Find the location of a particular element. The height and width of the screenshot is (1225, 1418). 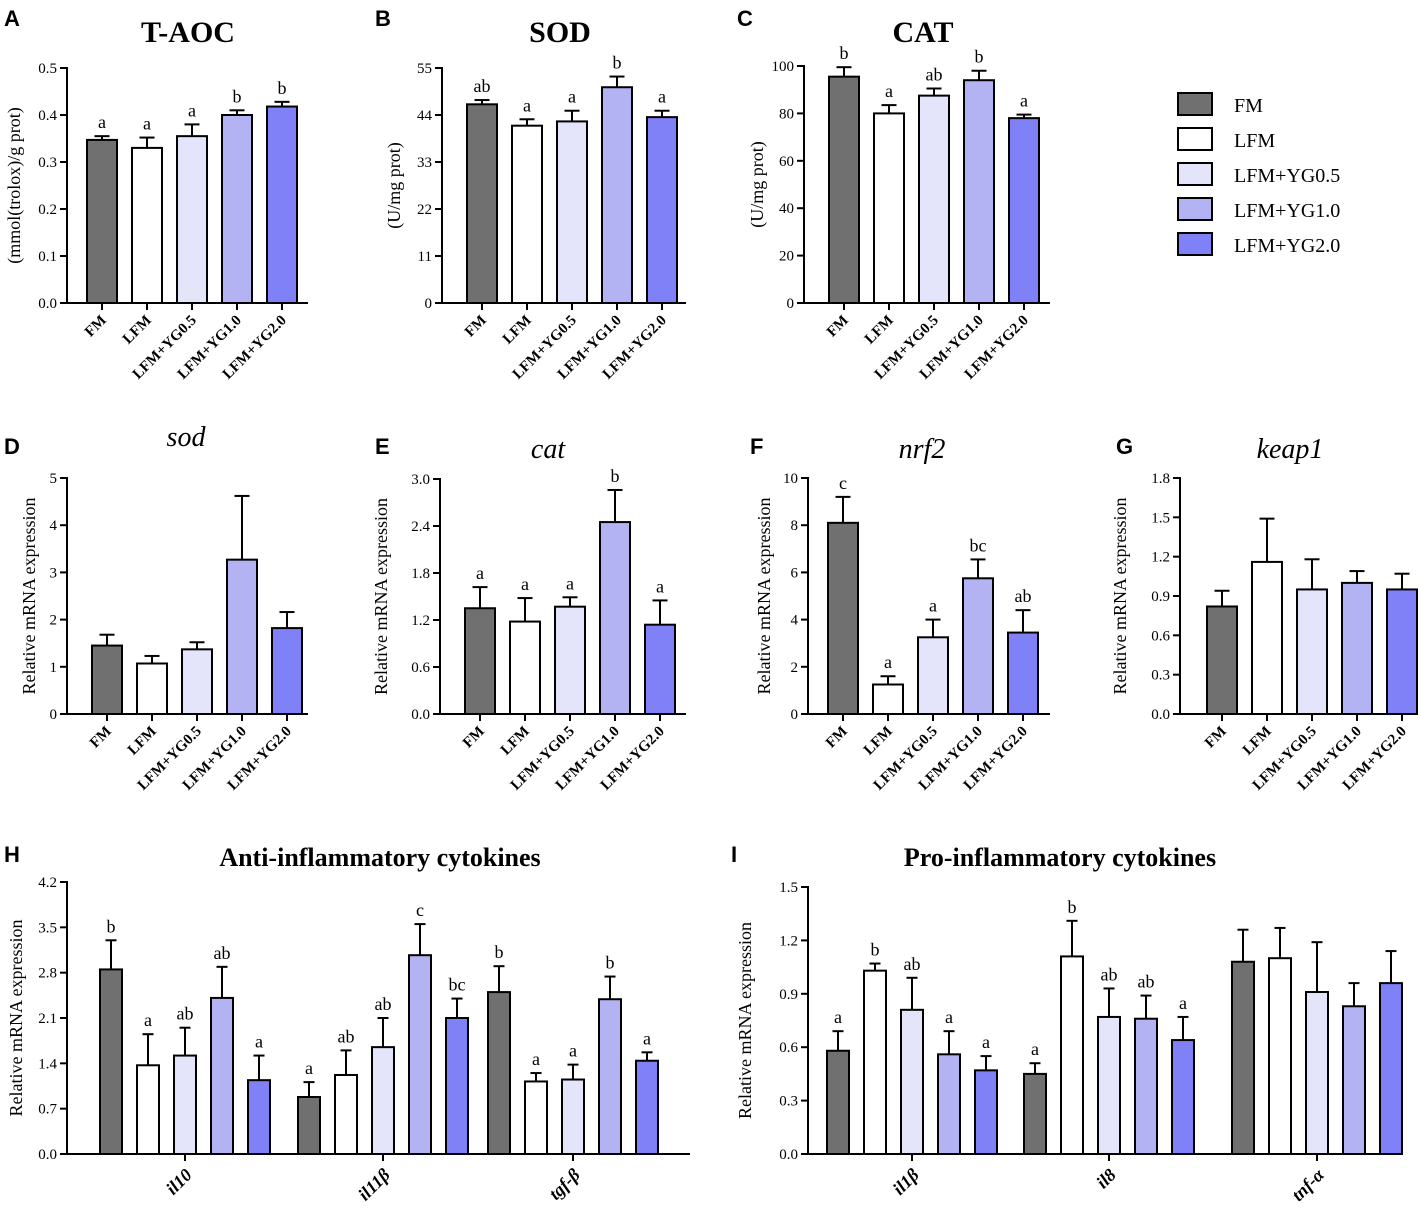

significance-letter: c is located at coordinates (420, 910).